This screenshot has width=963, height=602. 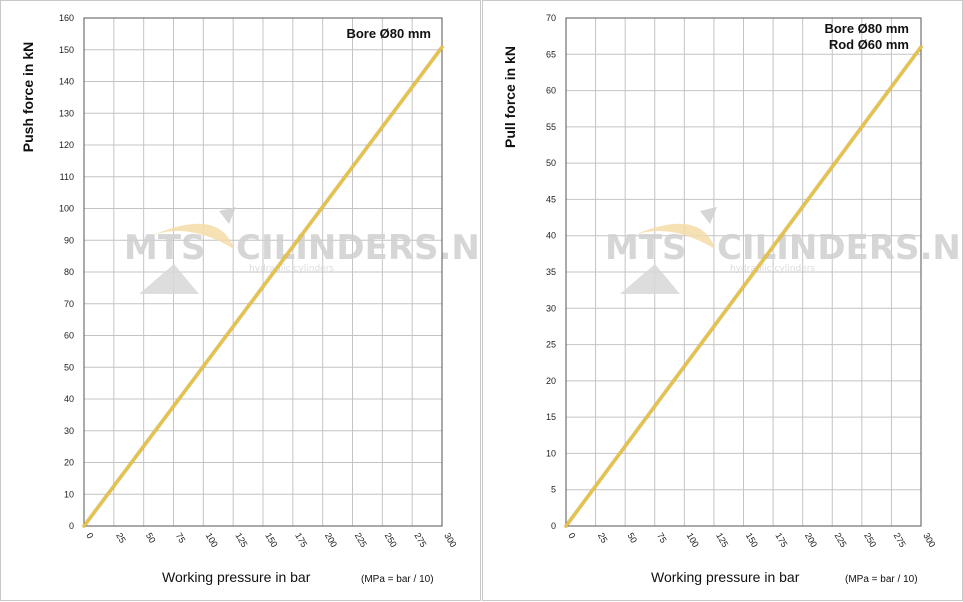 I want to click on y-tick-label: 45, so click(x=551, y=199).